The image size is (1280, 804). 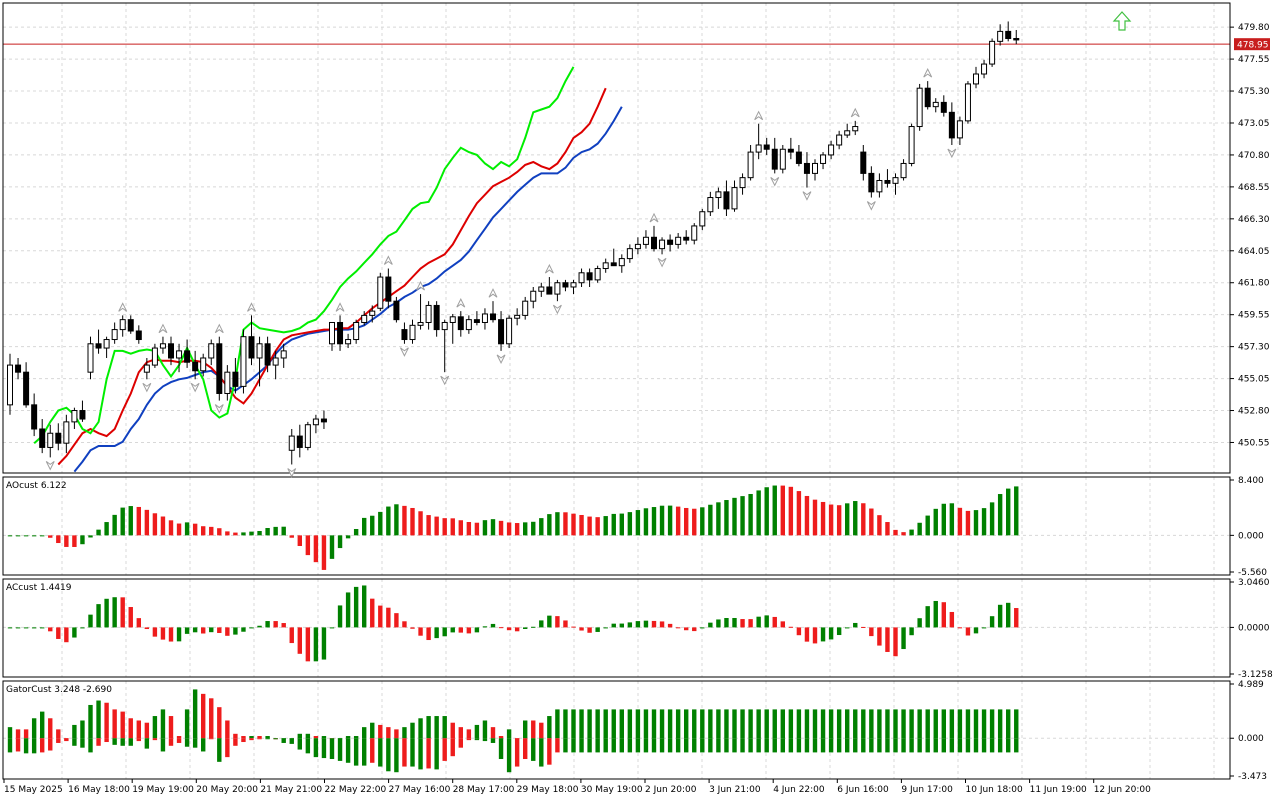 What do you see at coordinates (163, 790) in the screenshot?
I see `time-tick-label: 19 May 19:00` at bounding box center [163, 790].